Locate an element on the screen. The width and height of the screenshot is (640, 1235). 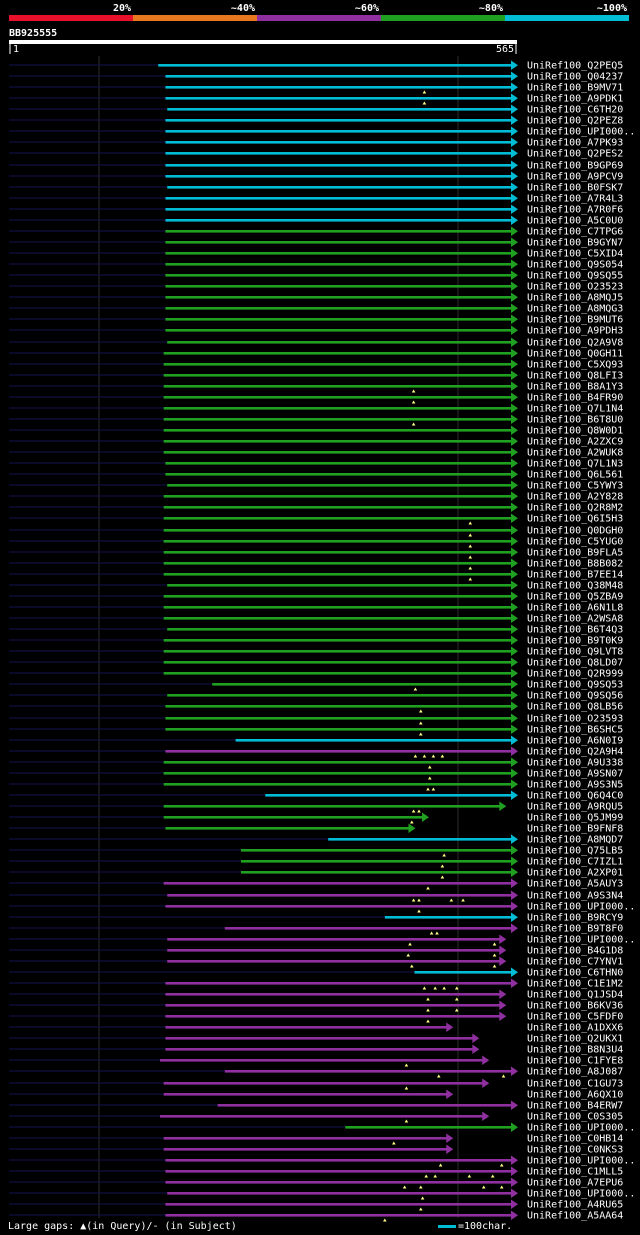
hit-label: UniRef100_B9T8F0 is located at coordinates (575, 929).